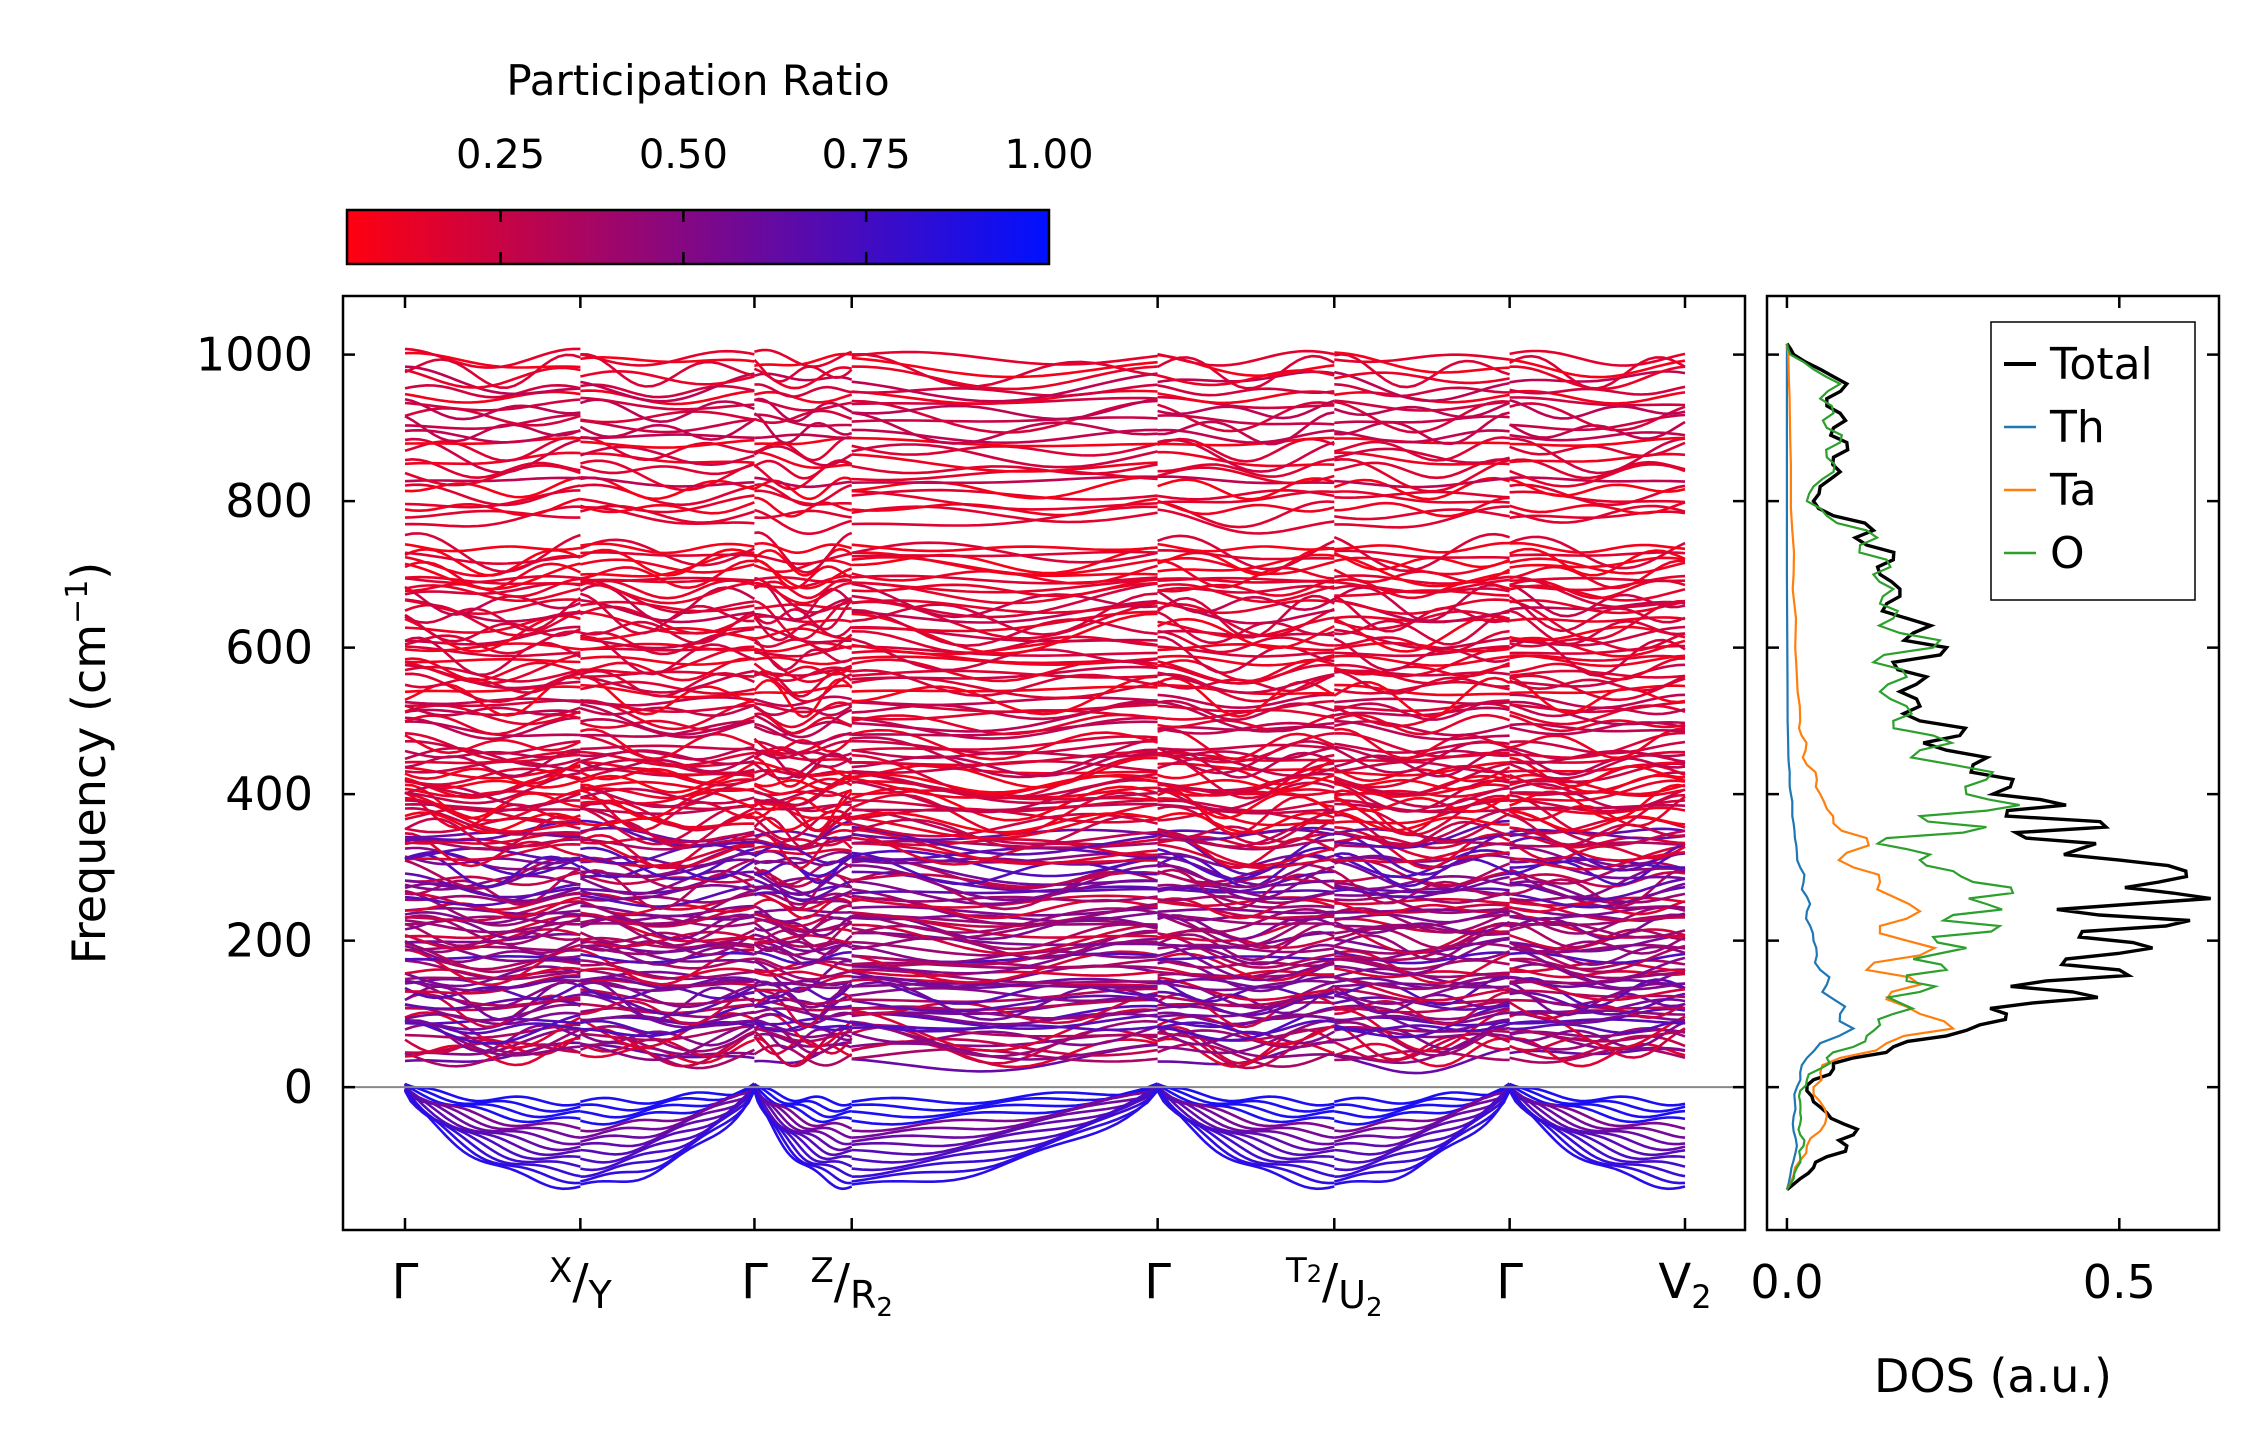 The height and width of the screenshot is (1455, 2259). I want to click on legend-label-o: O, so click(2067, 553).